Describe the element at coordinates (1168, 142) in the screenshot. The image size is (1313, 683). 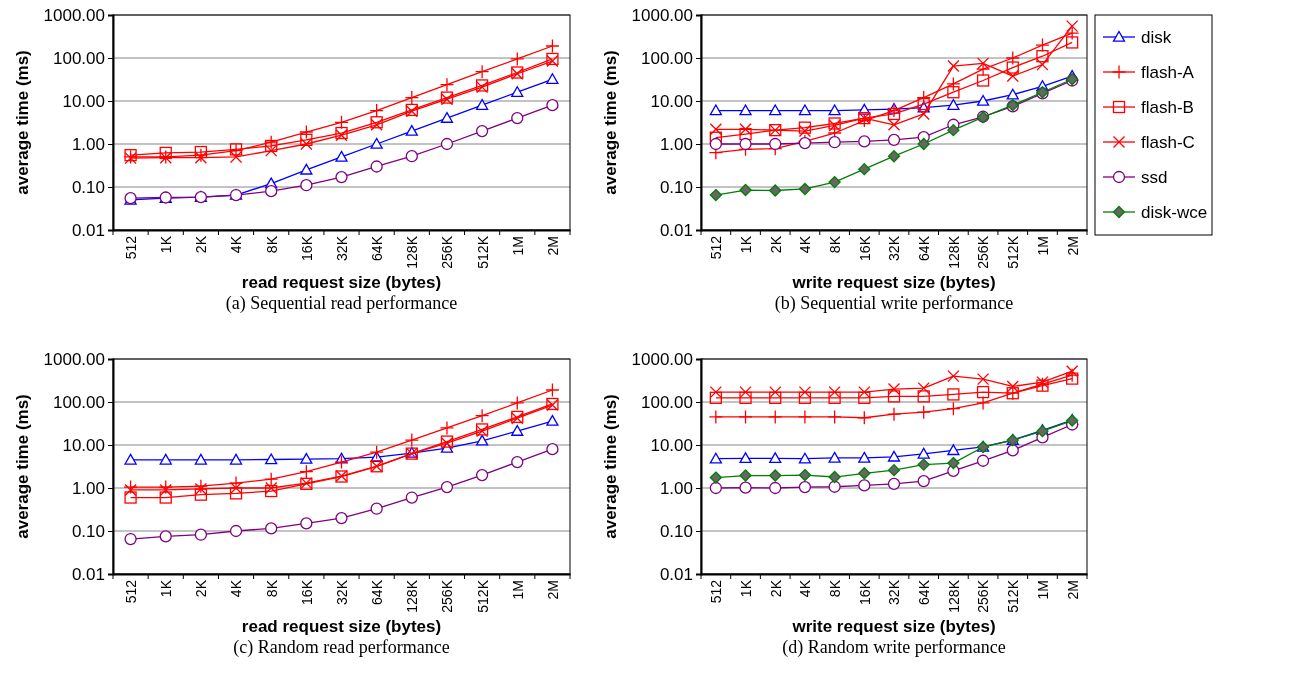
I see `legend-label: flash-C` at that location.